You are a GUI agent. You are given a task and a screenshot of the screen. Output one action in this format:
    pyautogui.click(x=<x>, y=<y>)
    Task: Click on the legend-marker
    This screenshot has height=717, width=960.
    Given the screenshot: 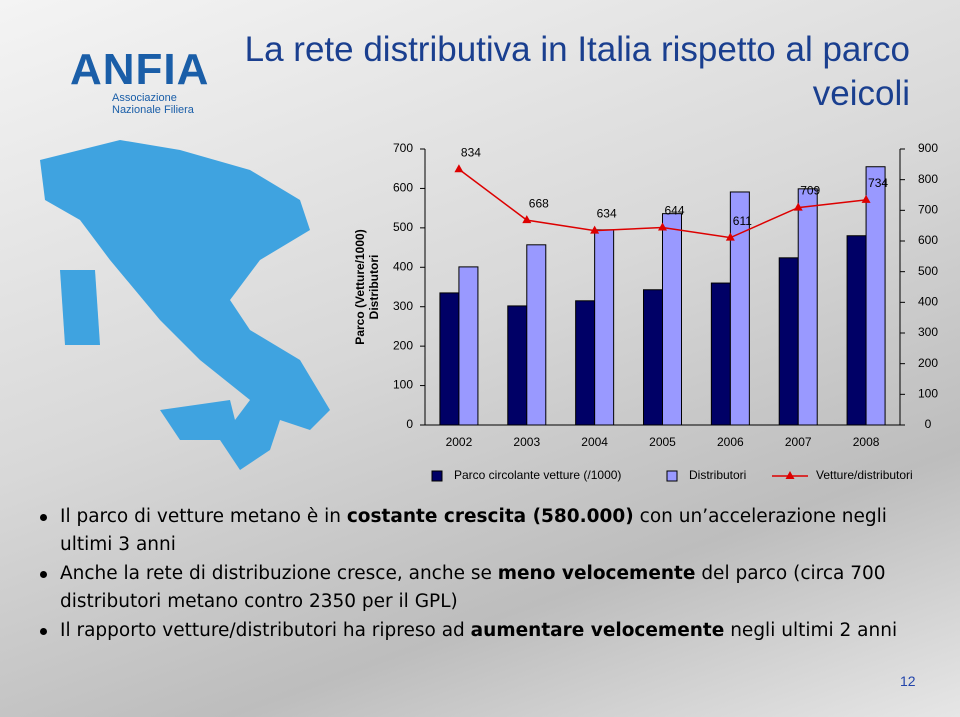 What is the action you would take?
    pyautogui.click(x=790, y=475)
    